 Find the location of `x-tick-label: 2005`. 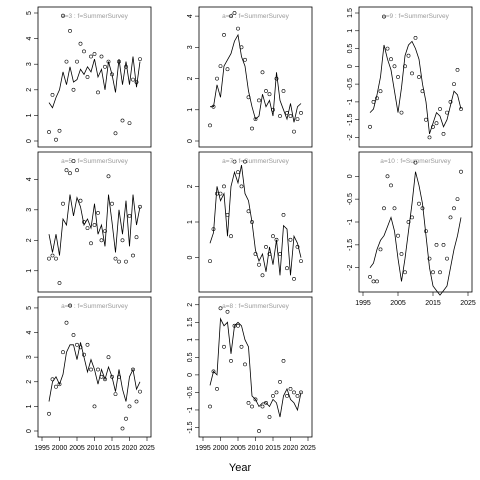

x-tick-label: 2005 is located at coordinates (238, 448).